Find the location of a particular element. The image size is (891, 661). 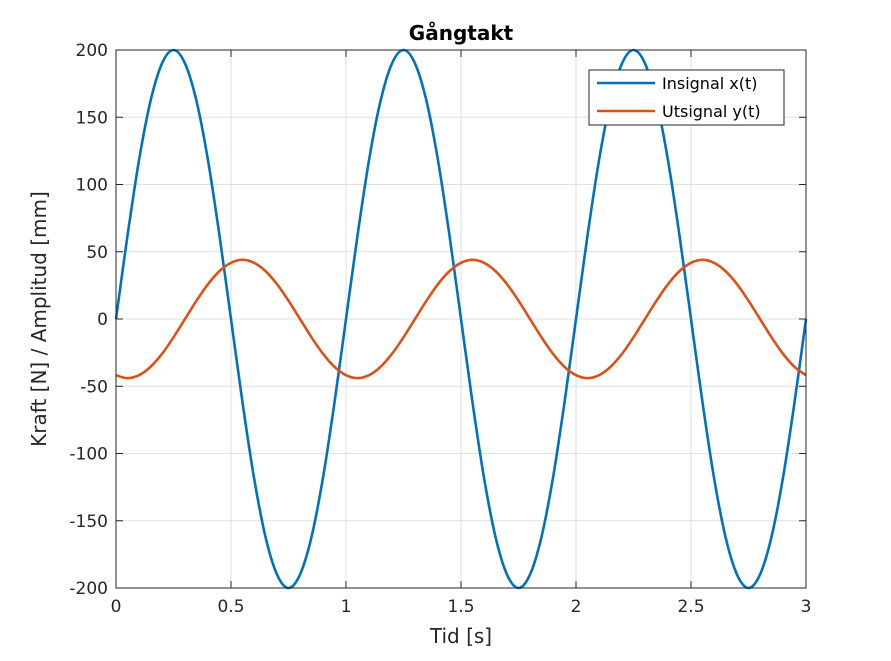

y-tick-label: -100 is located at coordinates (88, 455).